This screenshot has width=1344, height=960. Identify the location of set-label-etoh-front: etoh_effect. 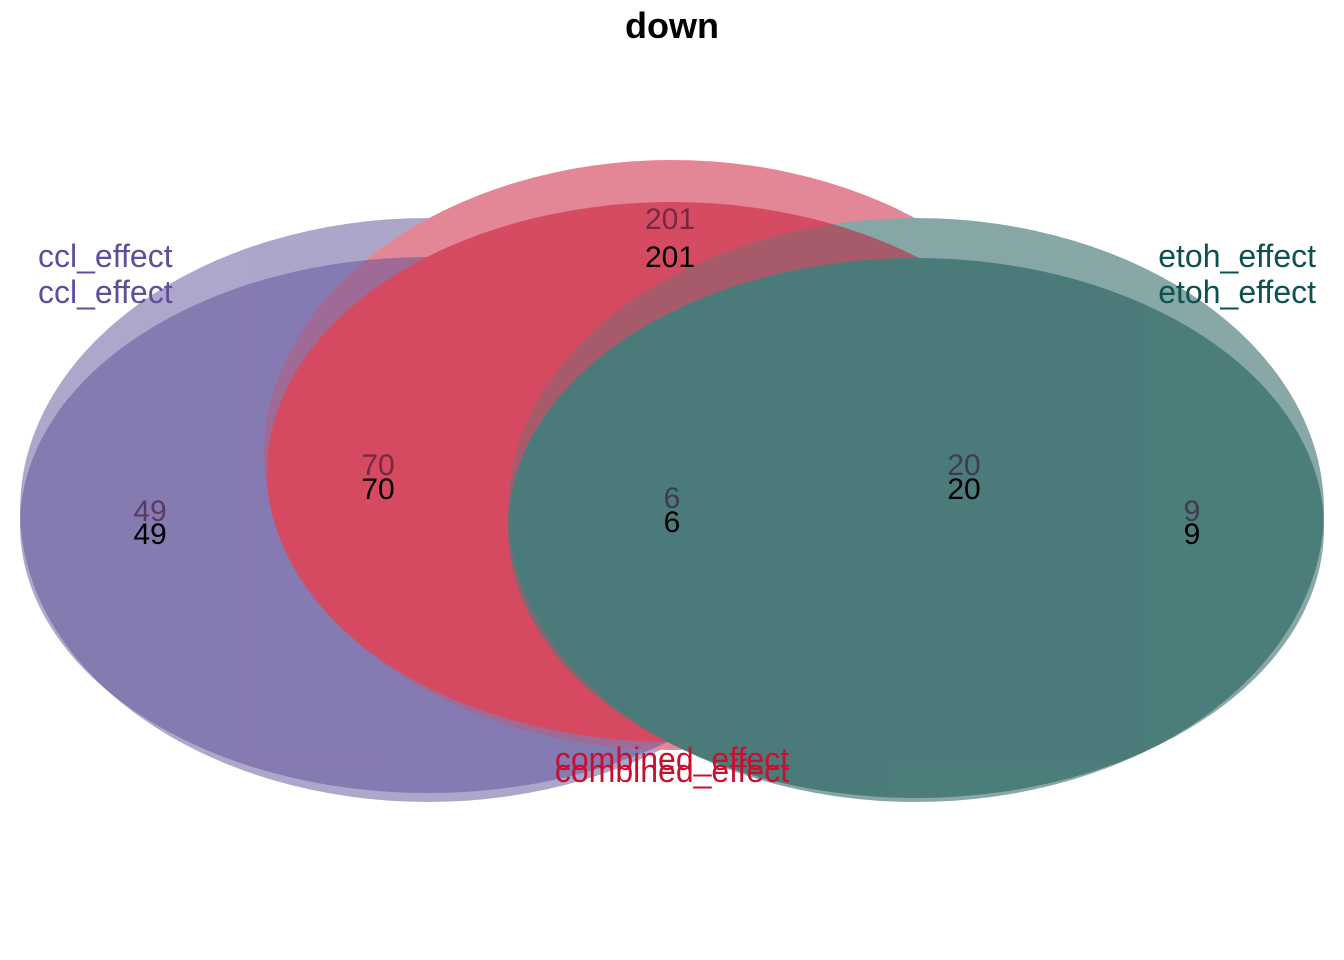
(1237, 292).